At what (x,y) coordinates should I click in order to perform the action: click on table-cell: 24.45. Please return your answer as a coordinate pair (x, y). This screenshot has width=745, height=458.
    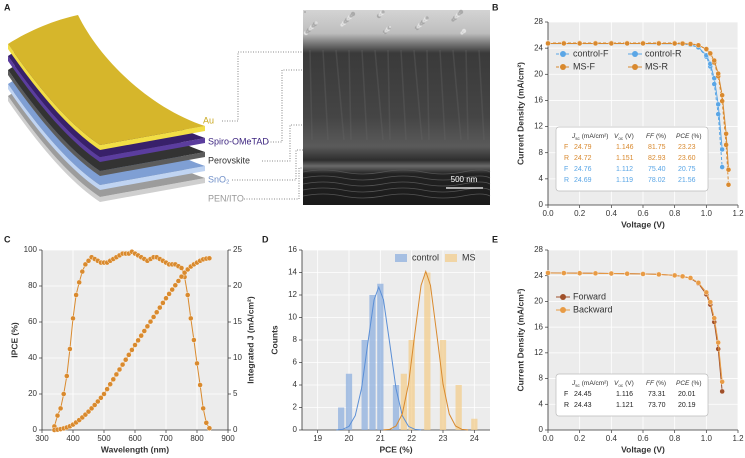
    Looking at the image, I should click on (583, 394).